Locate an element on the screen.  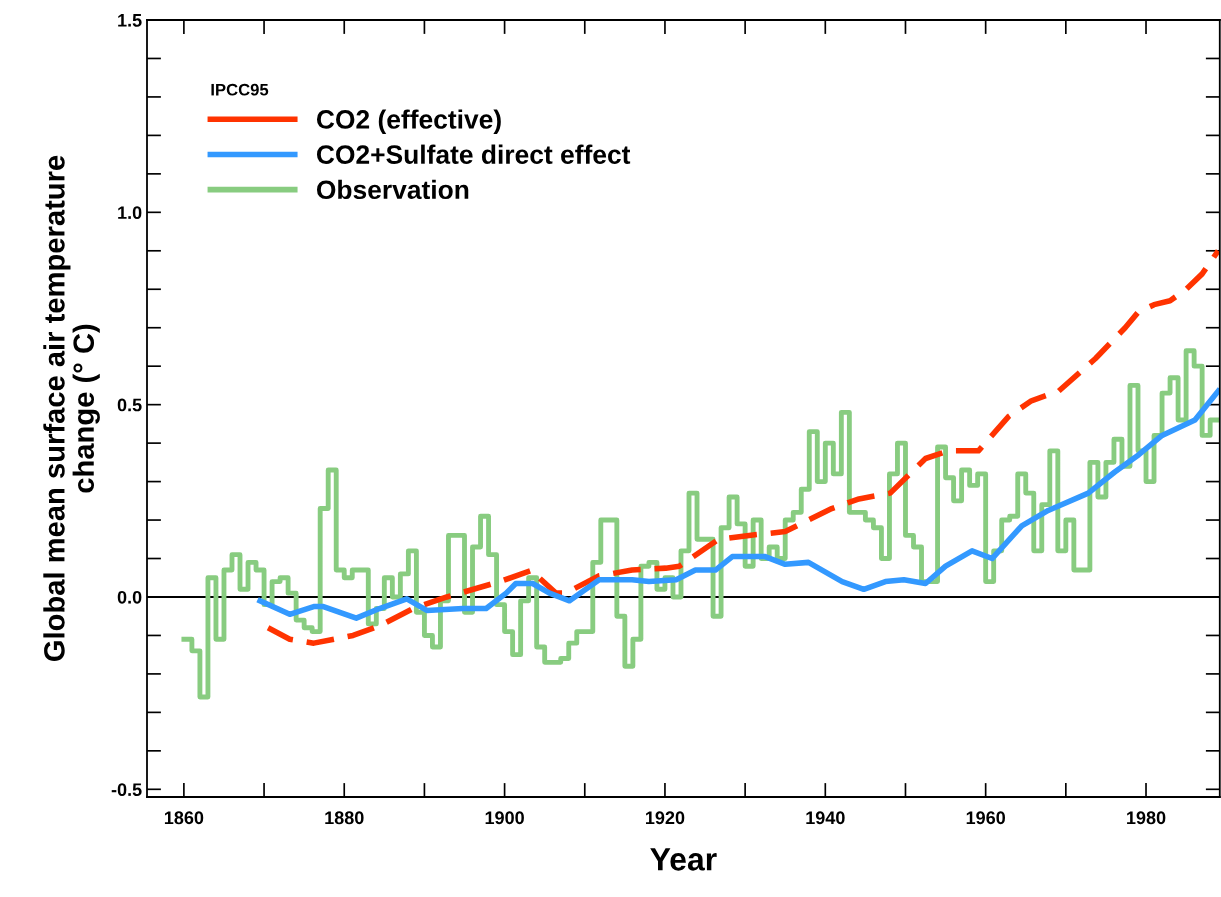
x-tick-label: 1880 is located at coordinates (344, 818).